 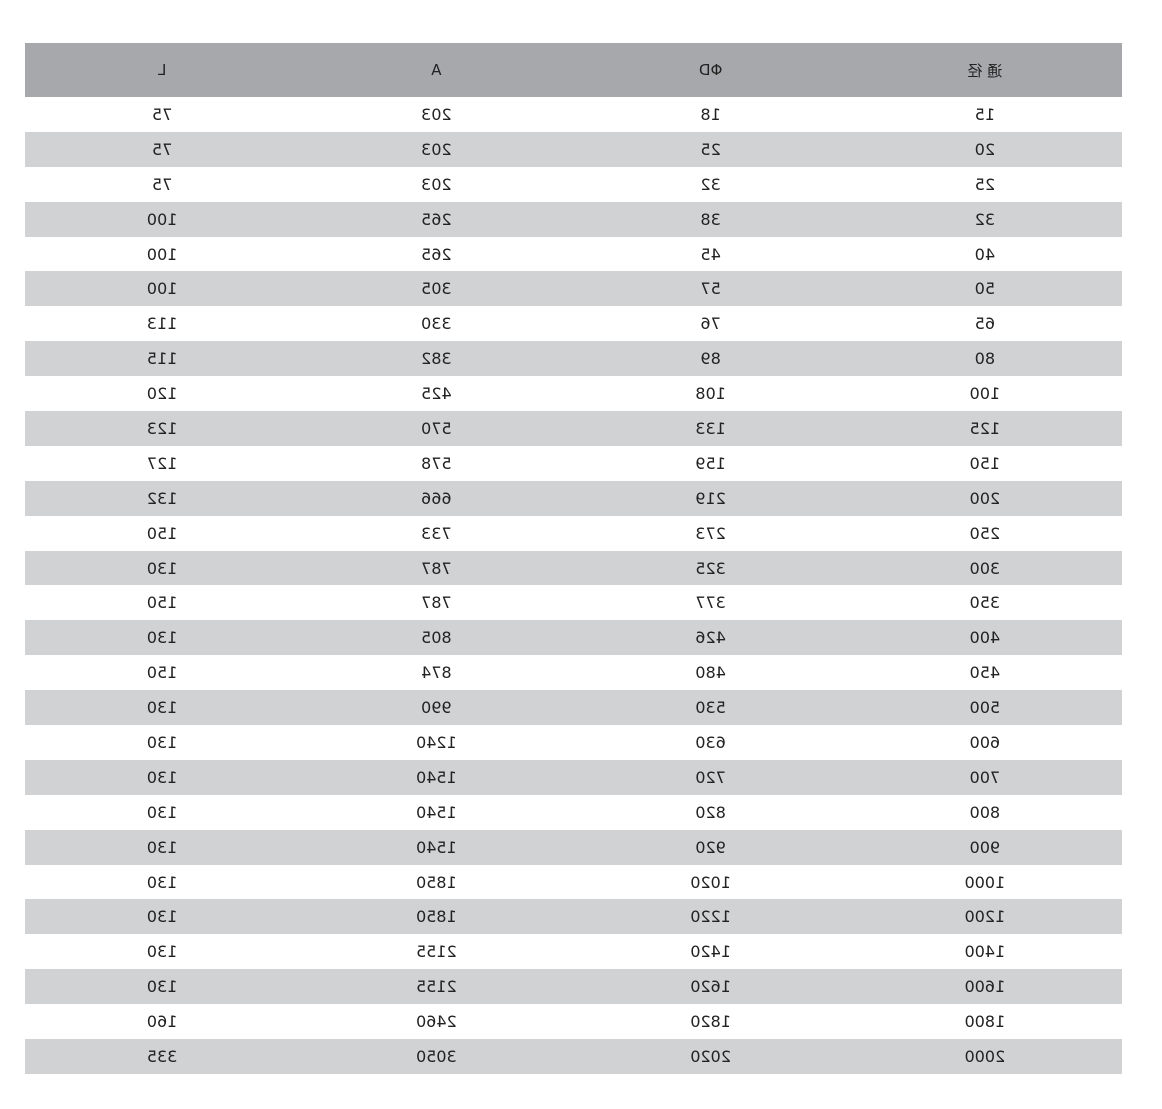 I want to click on cell-l: 160, so click(x=162, y=1022).